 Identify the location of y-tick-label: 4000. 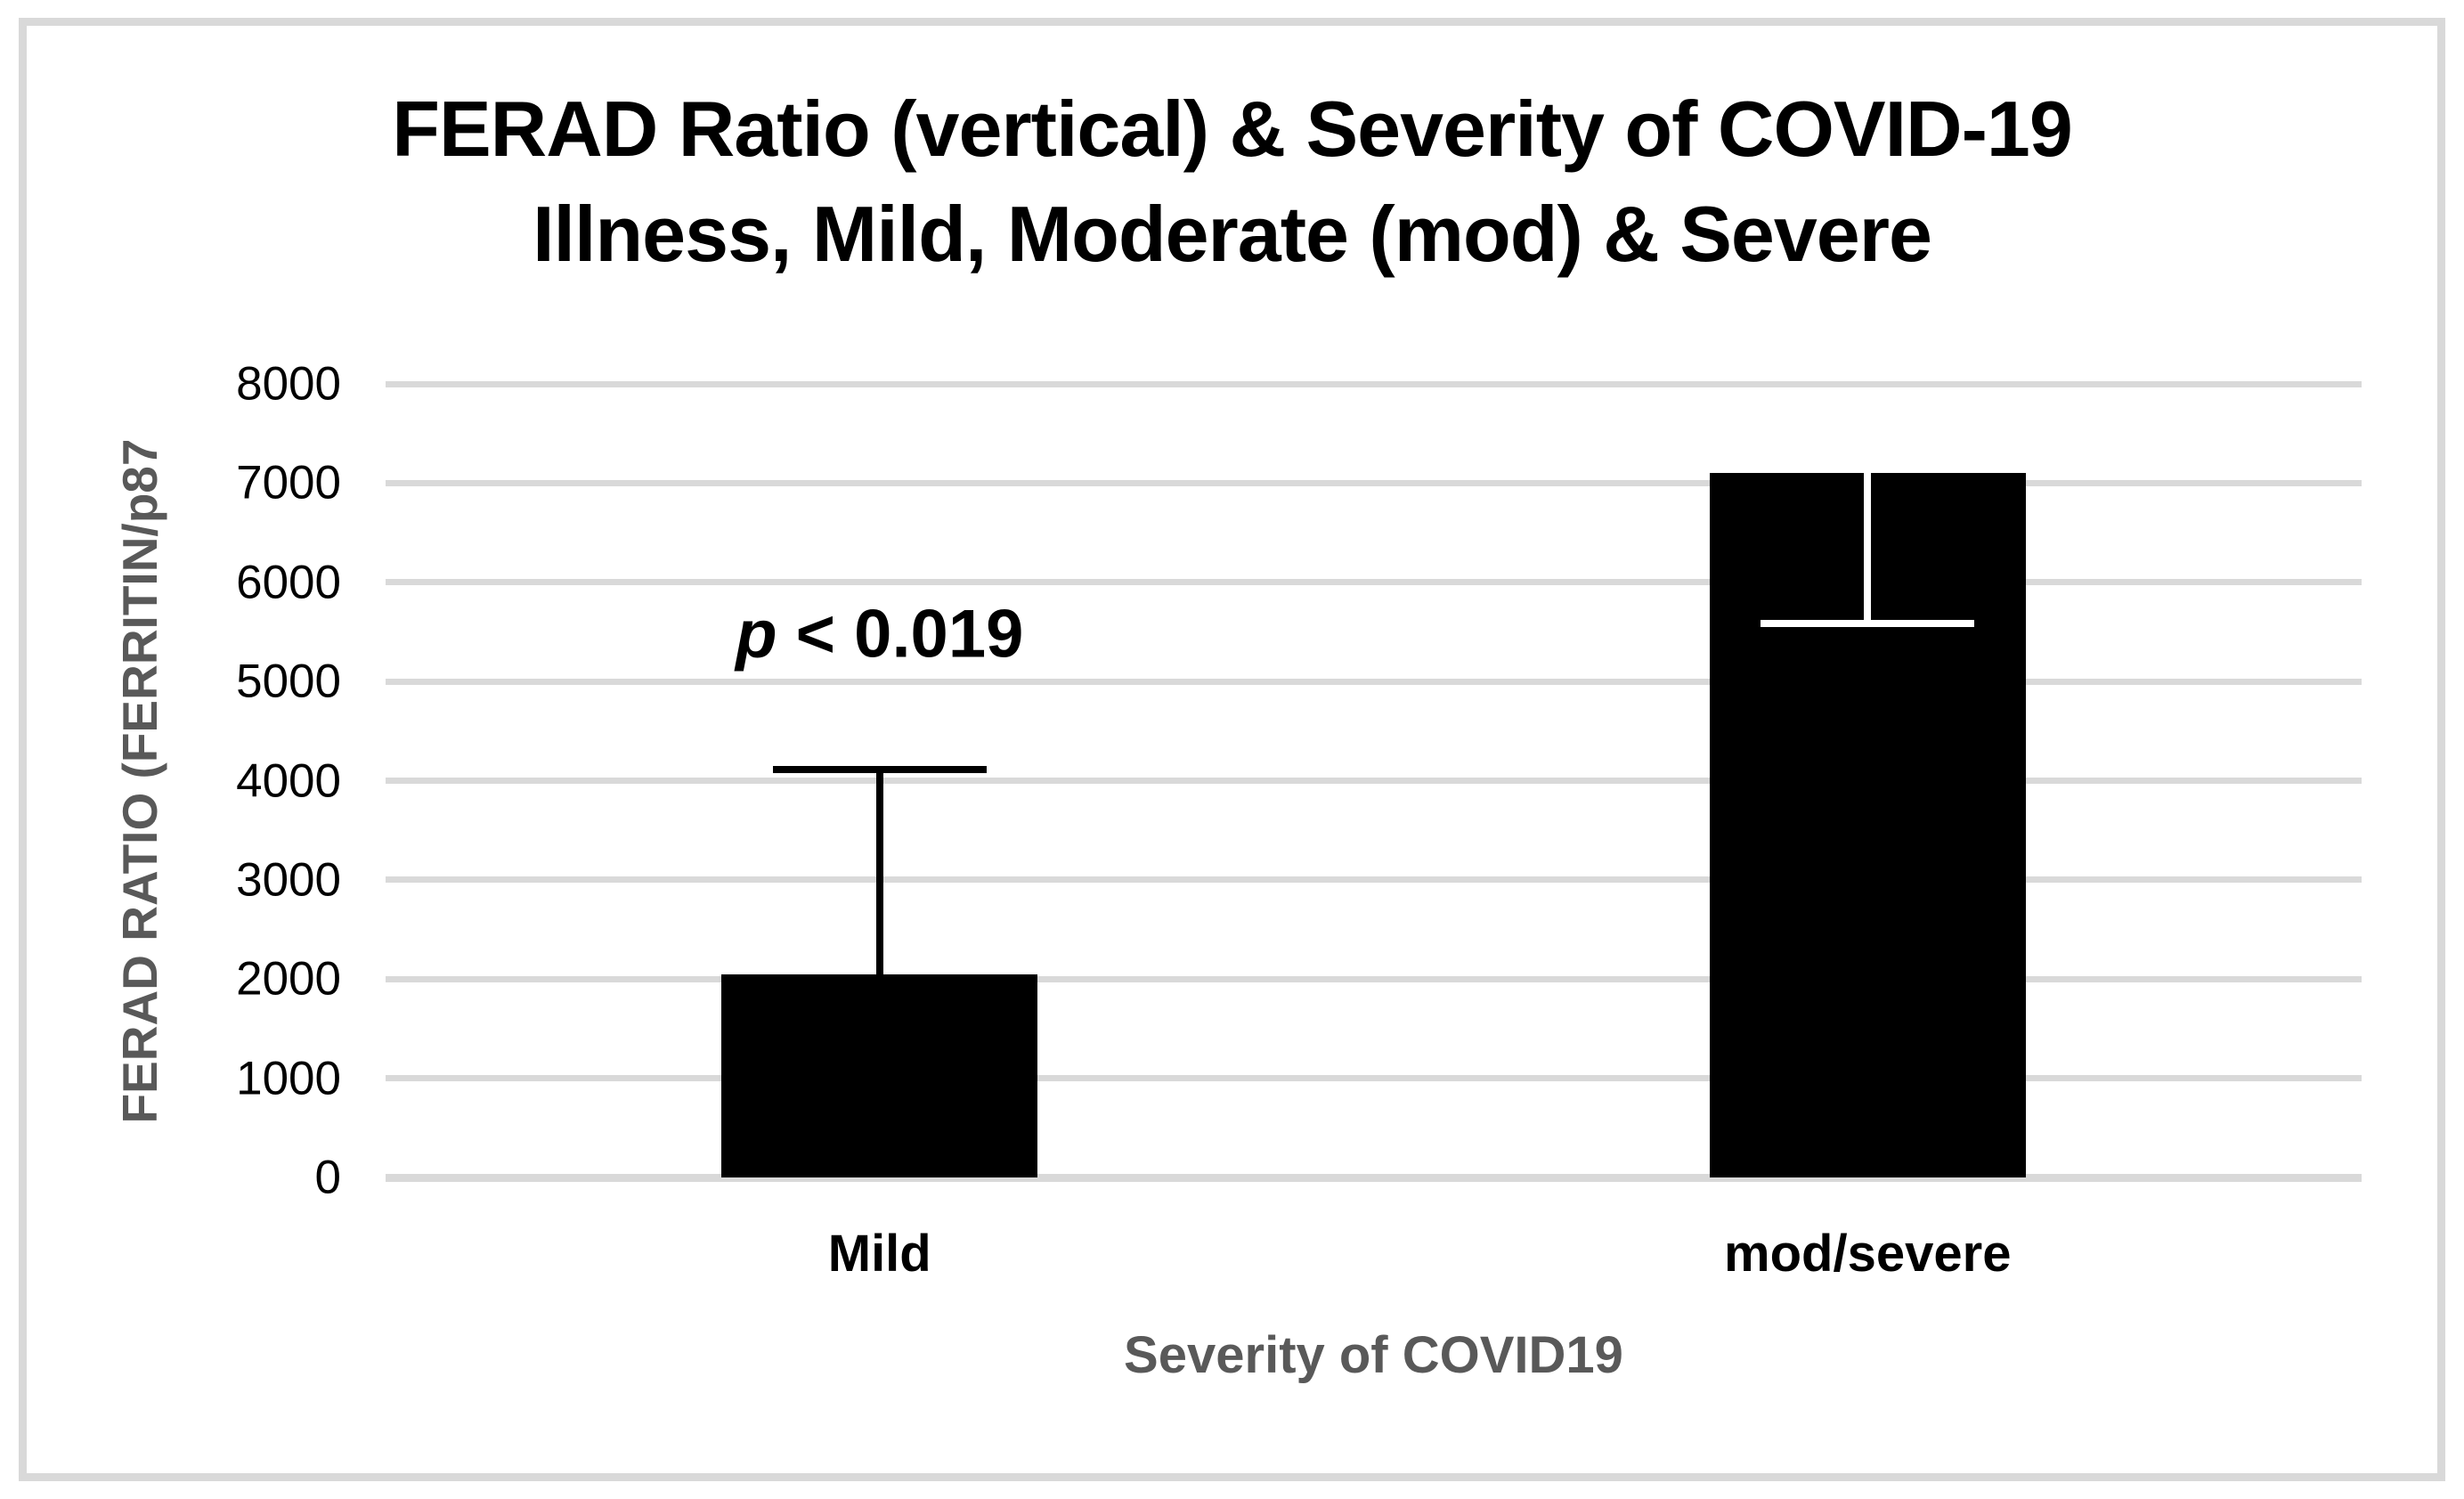
(288, 780).